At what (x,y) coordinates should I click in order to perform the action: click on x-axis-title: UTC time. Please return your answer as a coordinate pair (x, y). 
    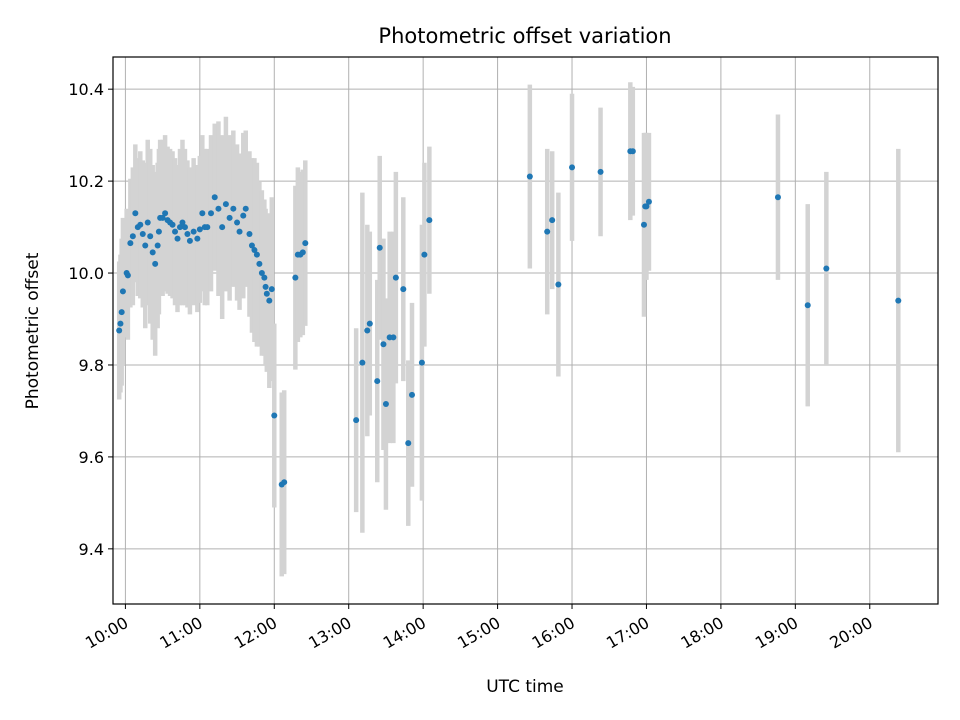
    Looking at the image, I should click on (525, 687).